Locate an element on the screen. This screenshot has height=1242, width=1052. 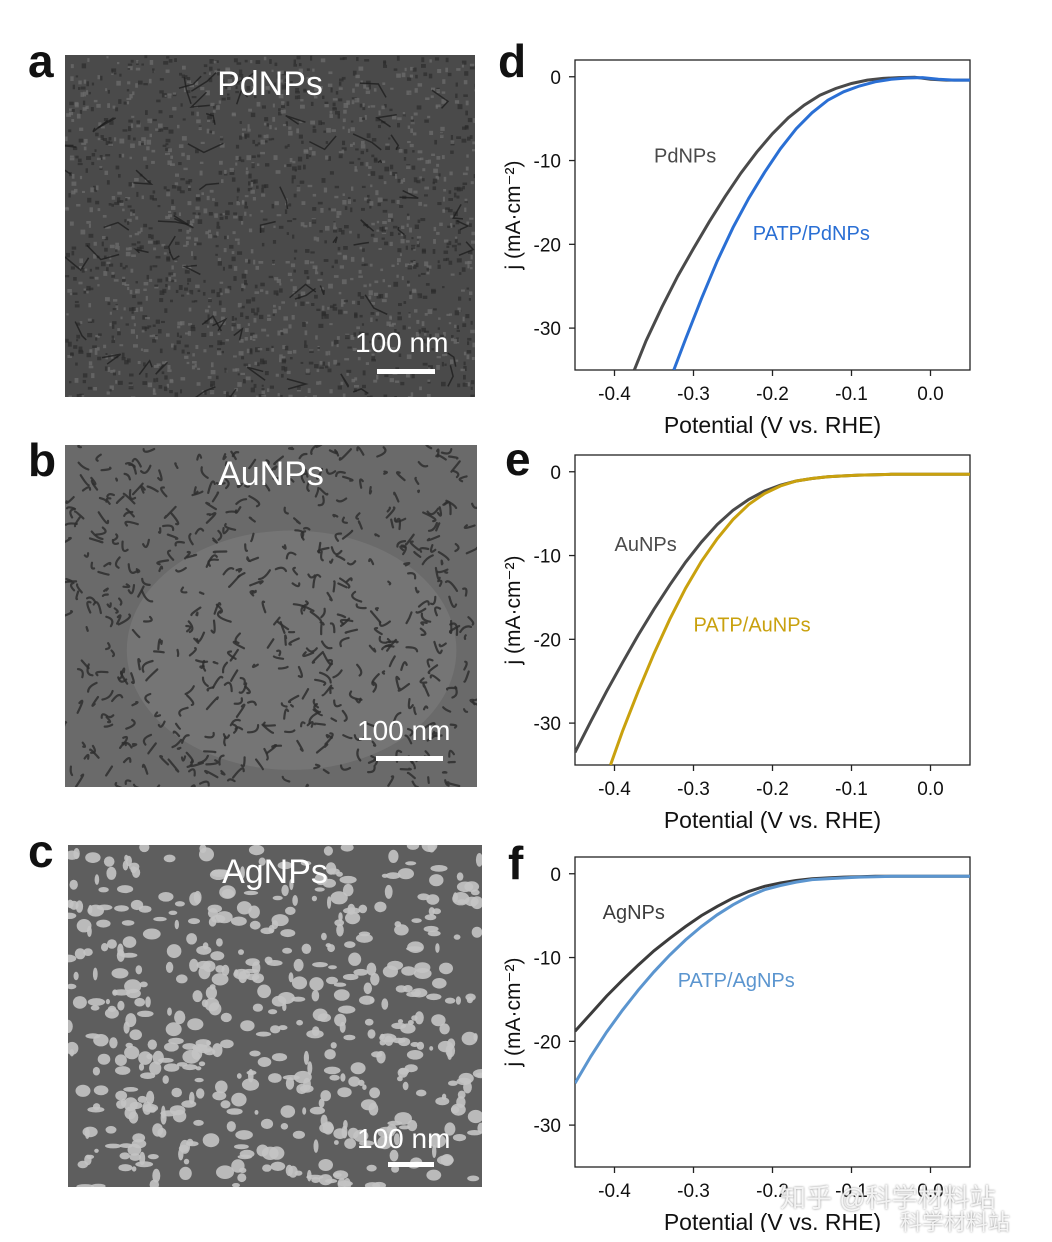
sem-image-aunps: AuNPs 100 nm is located at coordinates (271, 616).